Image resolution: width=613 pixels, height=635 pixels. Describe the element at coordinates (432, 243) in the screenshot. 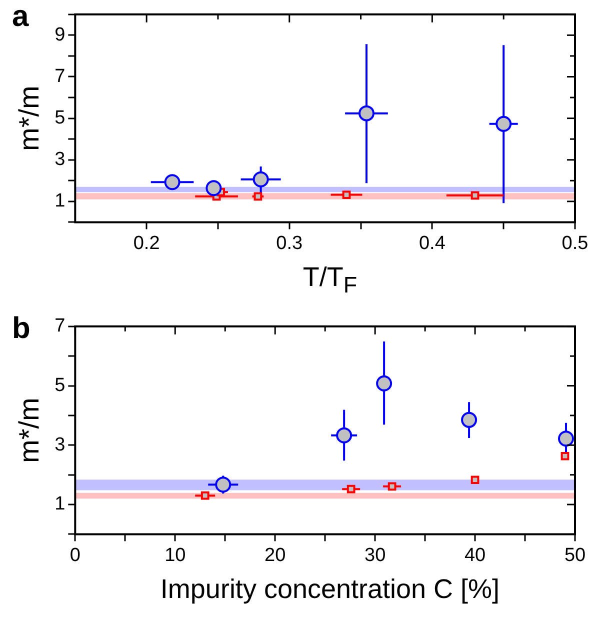

I see `x-tick-label: 0.4` at that location.